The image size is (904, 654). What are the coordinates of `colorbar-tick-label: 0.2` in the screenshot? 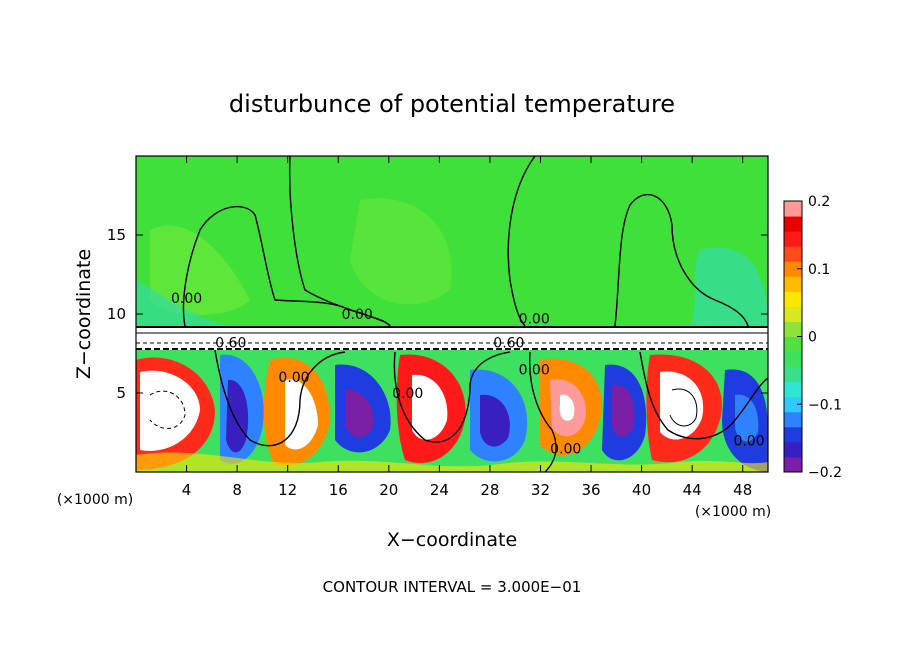 It's located at (819, 202).